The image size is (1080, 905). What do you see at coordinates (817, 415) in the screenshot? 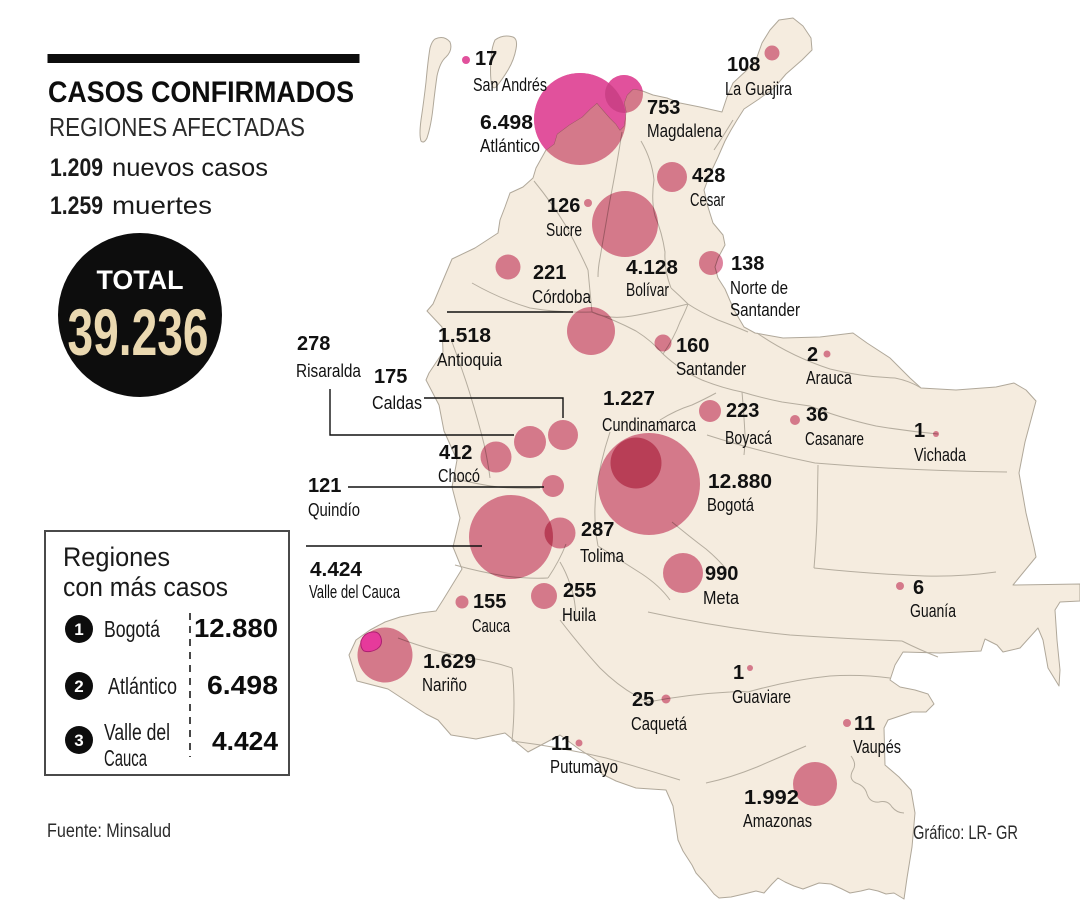
I see `svg-text: 36` at bounding box center [817, 415].